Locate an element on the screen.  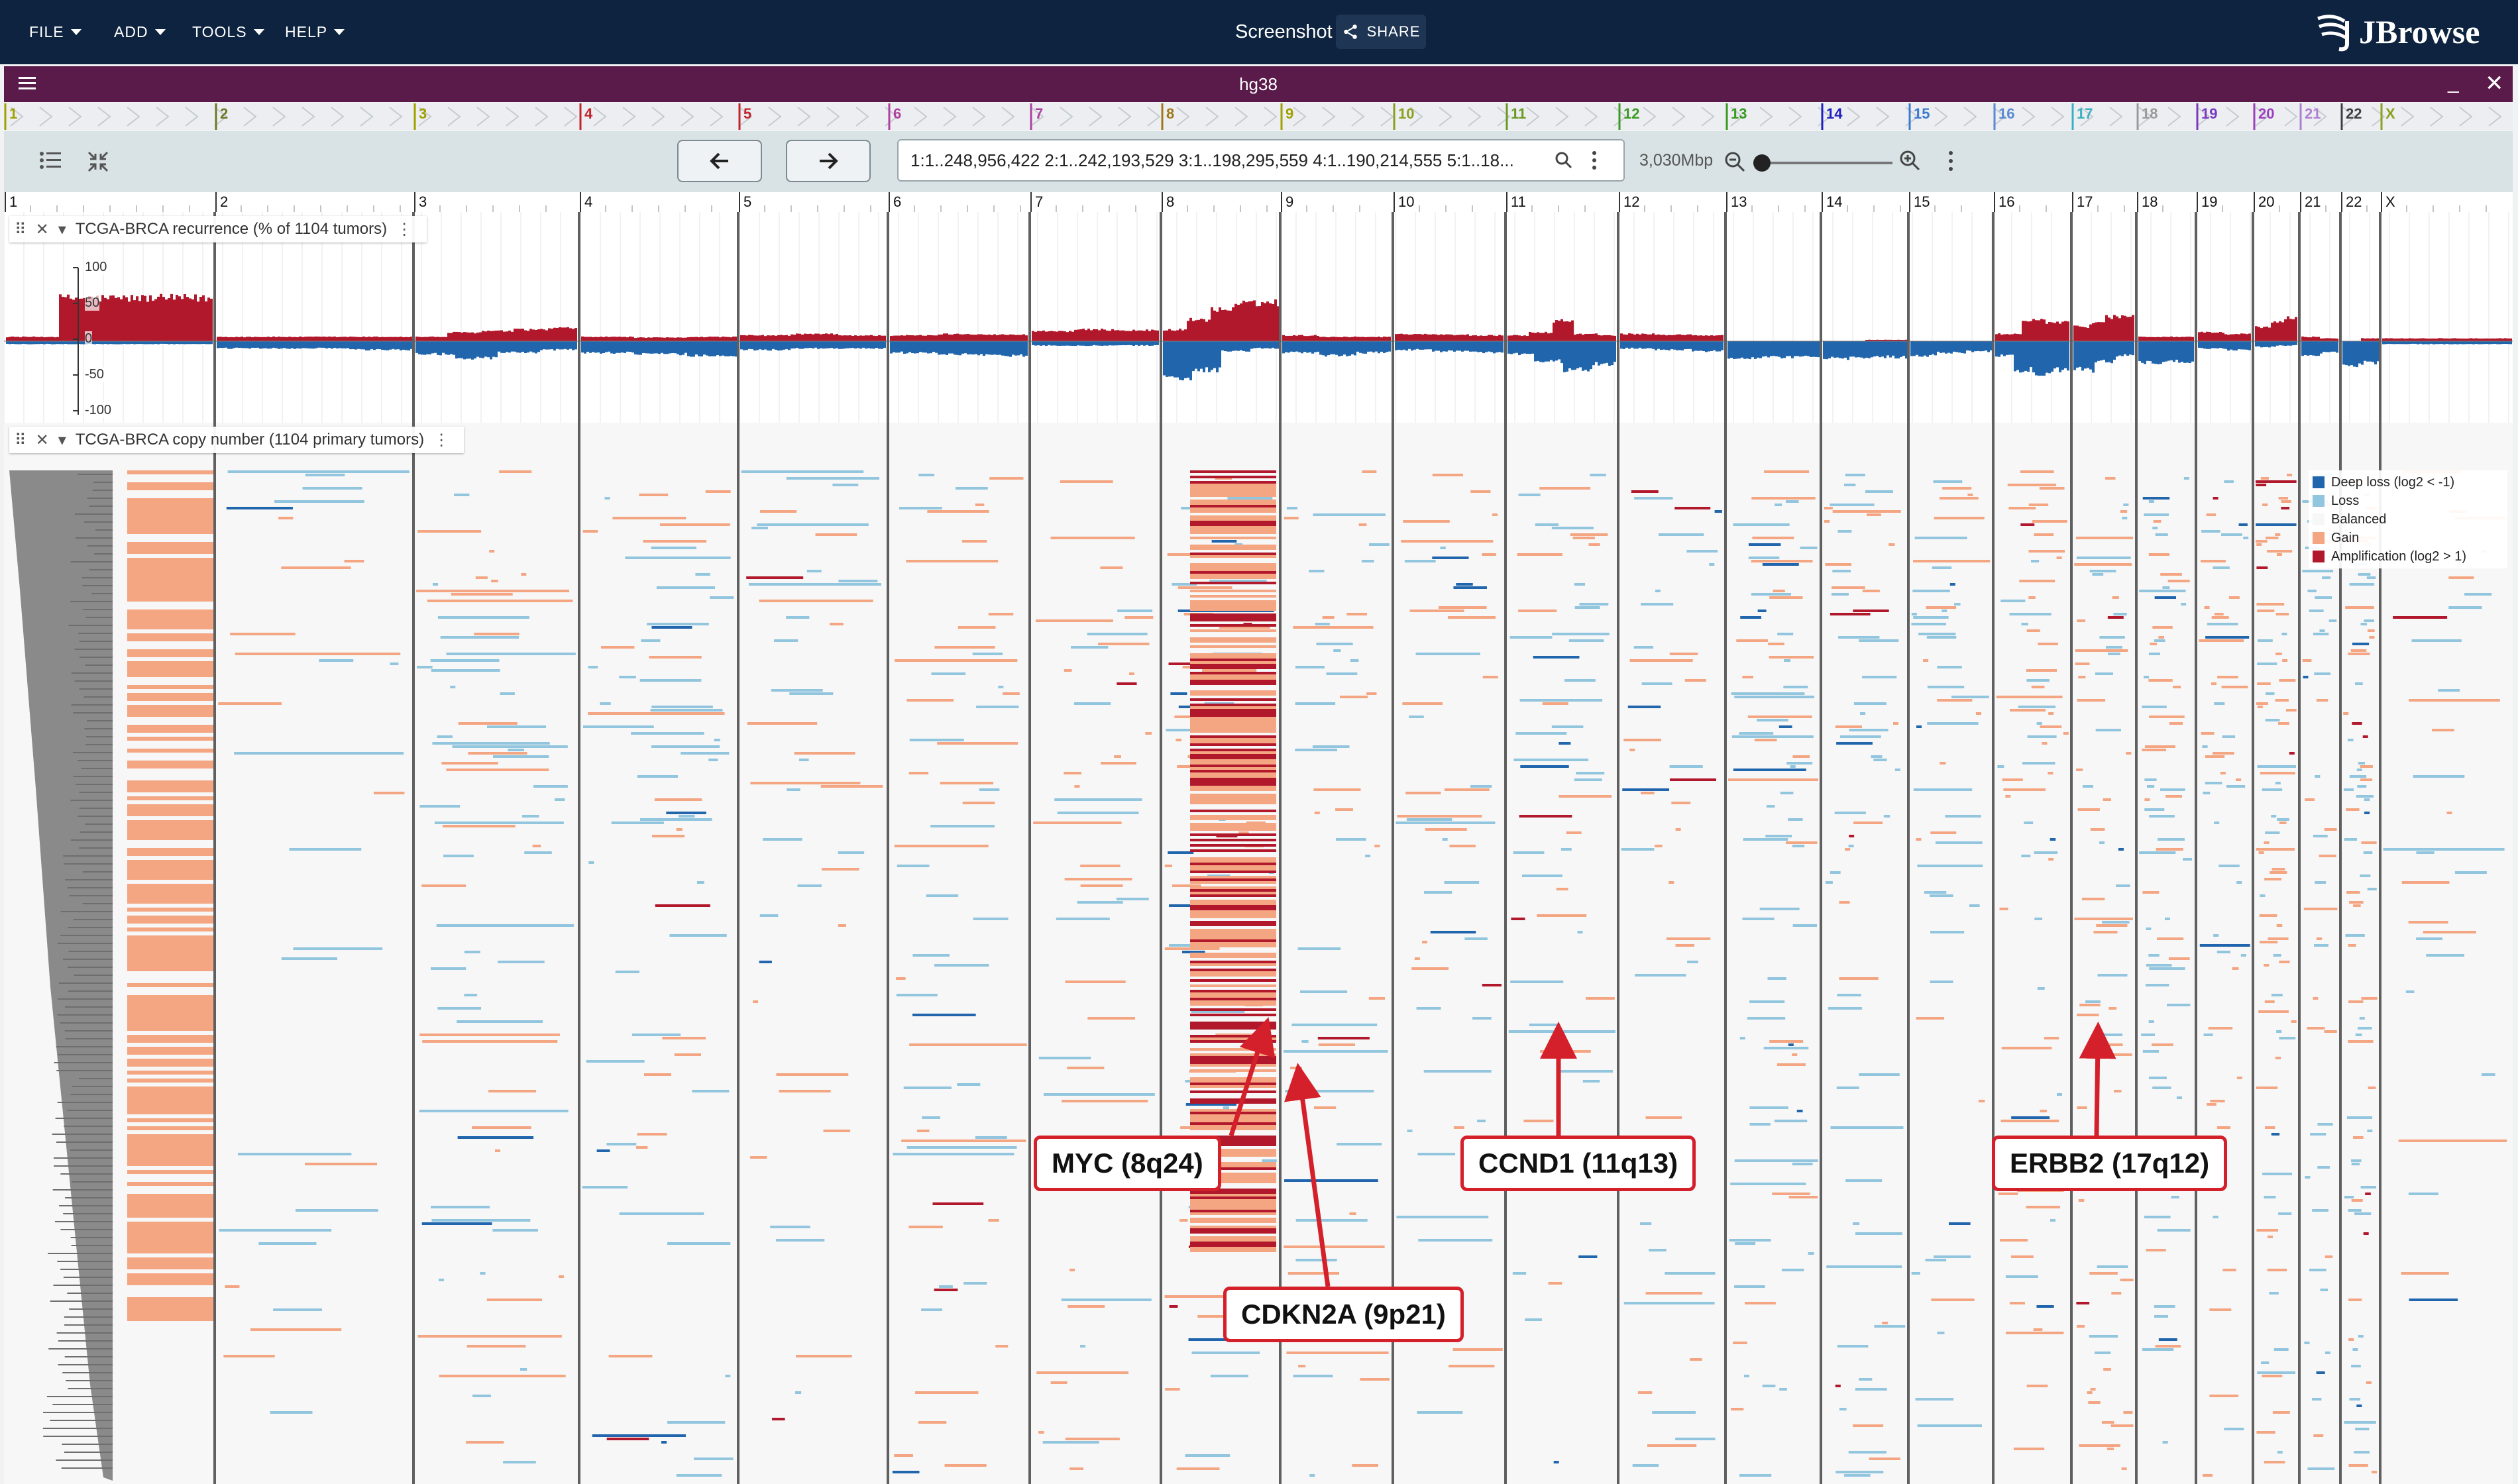
ruler-chrom-label: 2 is located at coordinates (225, 201).